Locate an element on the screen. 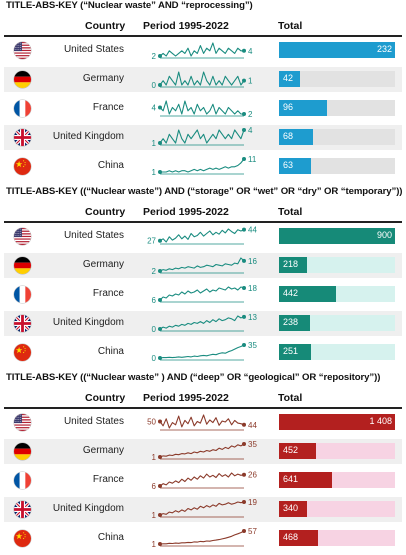 Image resolution: width=406 pixels, height=555 pixels. sparkline: 42 is located at coordinates (202, 109).